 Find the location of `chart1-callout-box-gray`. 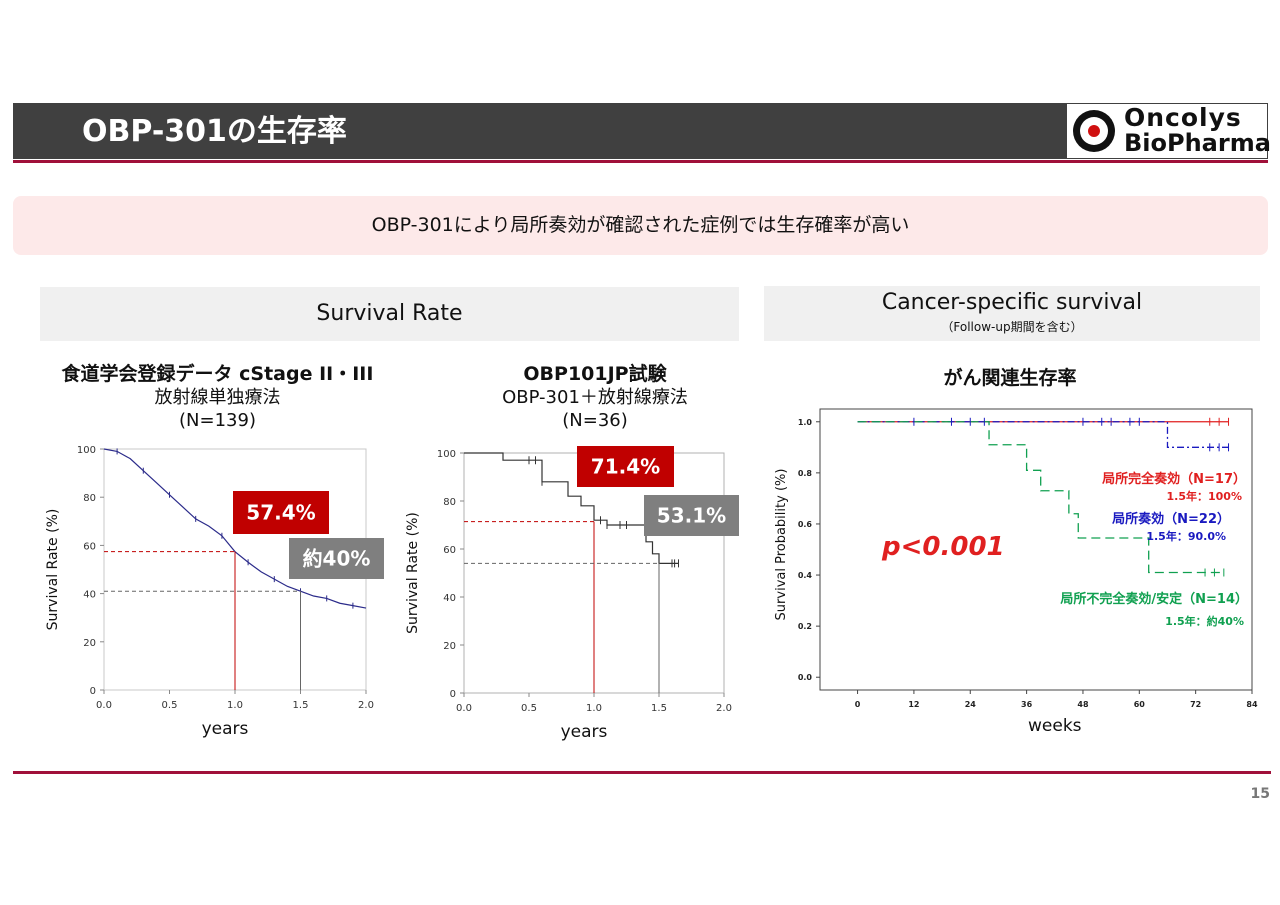

chart1-callout-box-gray is located at coordinates (336, 558).